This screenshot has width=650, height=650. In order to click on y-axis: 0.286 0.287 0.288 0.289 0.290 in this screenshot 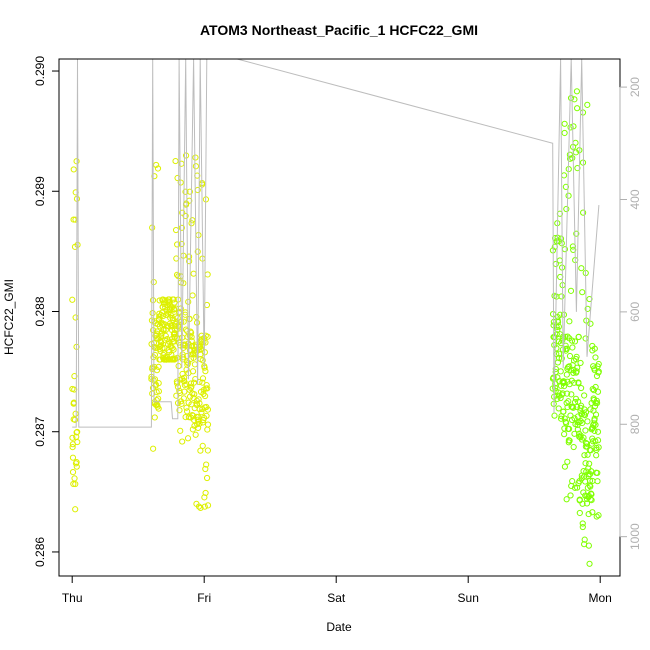, I will do `click(46, 311)`.